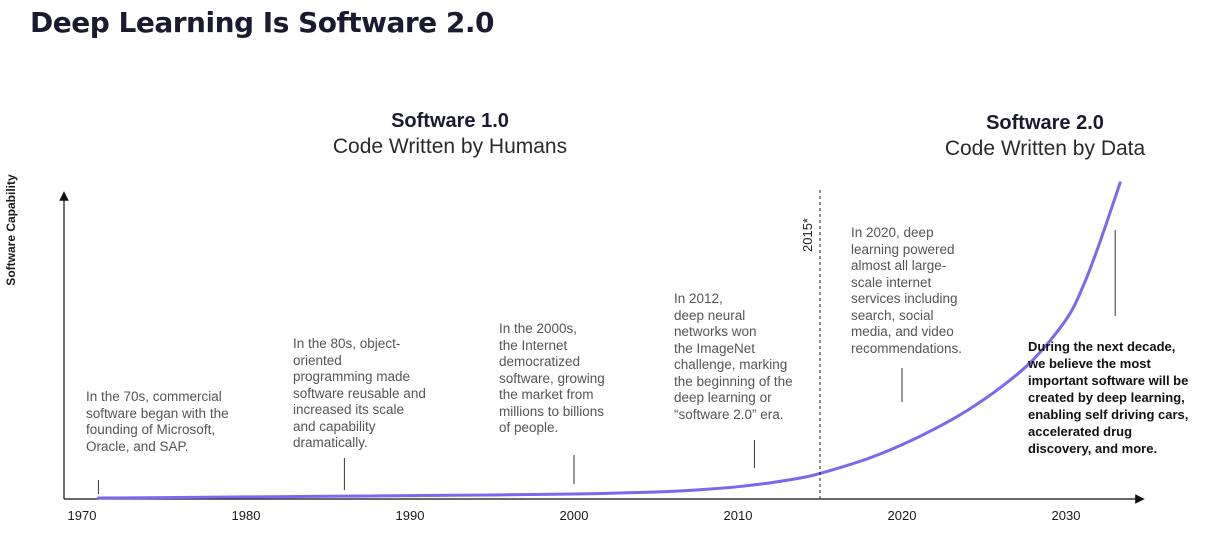  Describe the element at coordinates (1108, 380) in the screenshot. I see `annotation-line: important software will be` at that location.